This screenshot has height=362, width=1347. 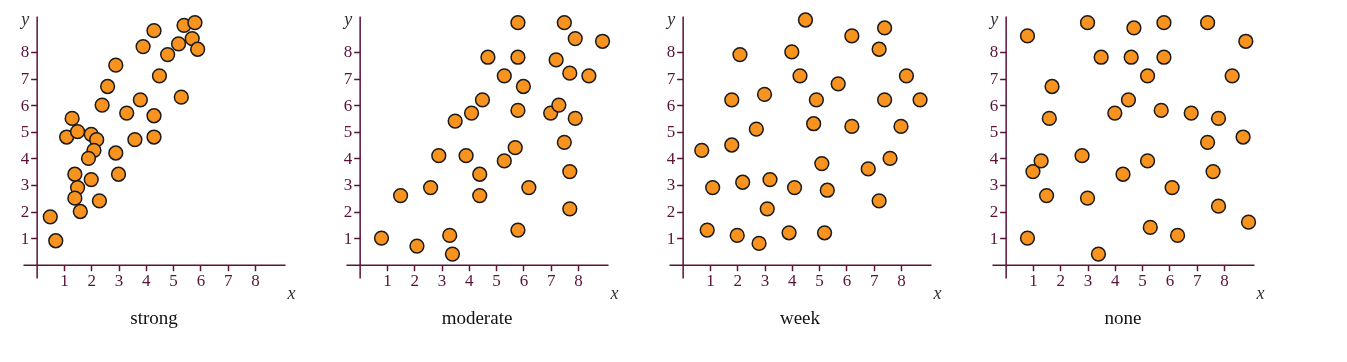 I want to click on text: moderate, so click(x=477, y=317).